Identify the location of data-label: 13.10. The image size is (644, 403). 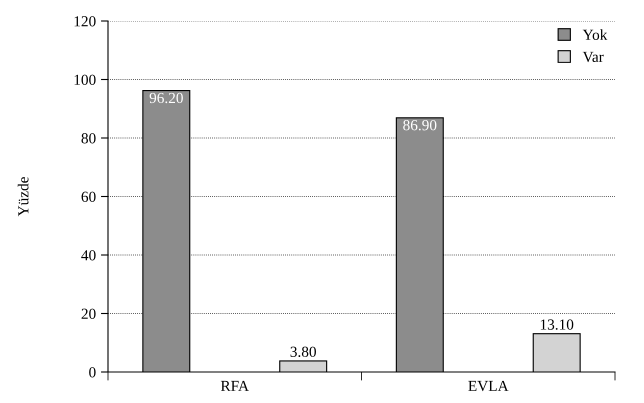
(557, 324).